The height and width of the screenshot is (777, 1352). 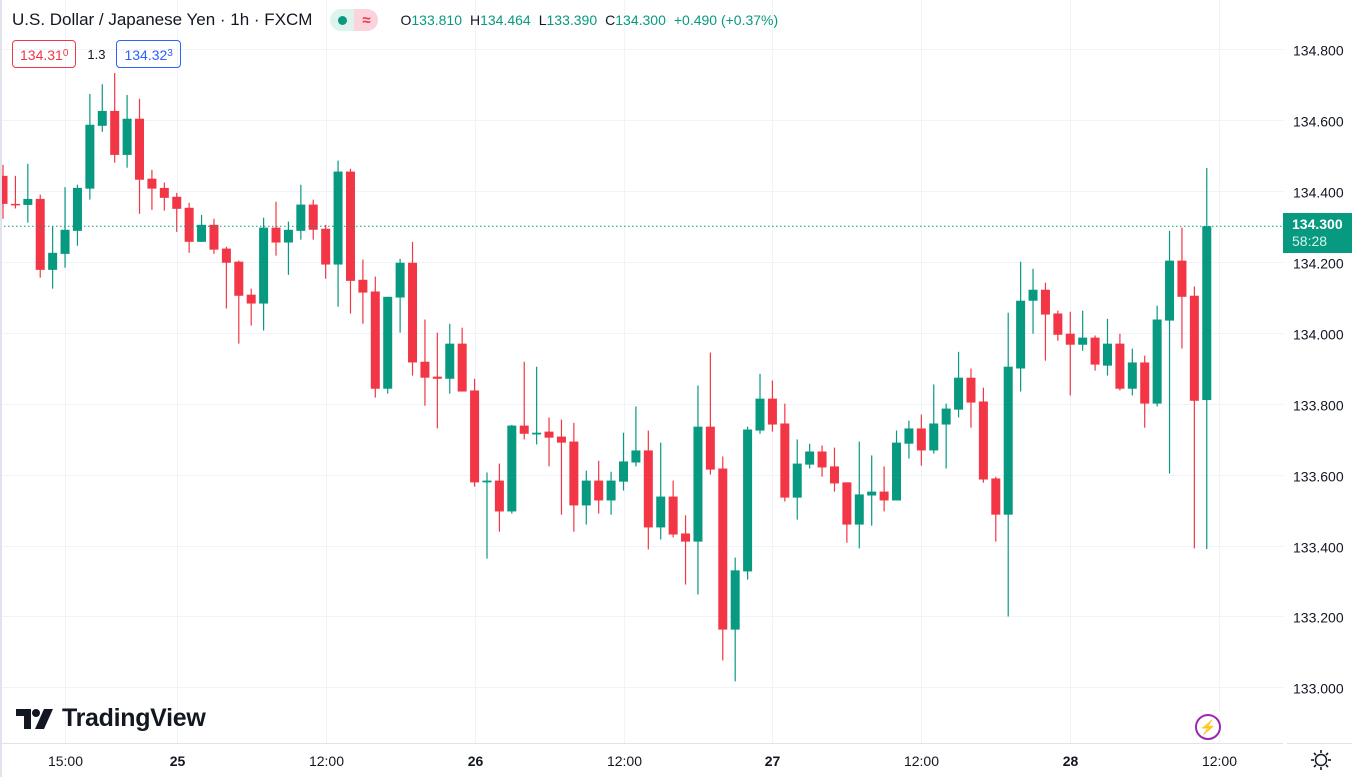 I want to click on time-tick-label: 28, so click(x=1071, y=761).